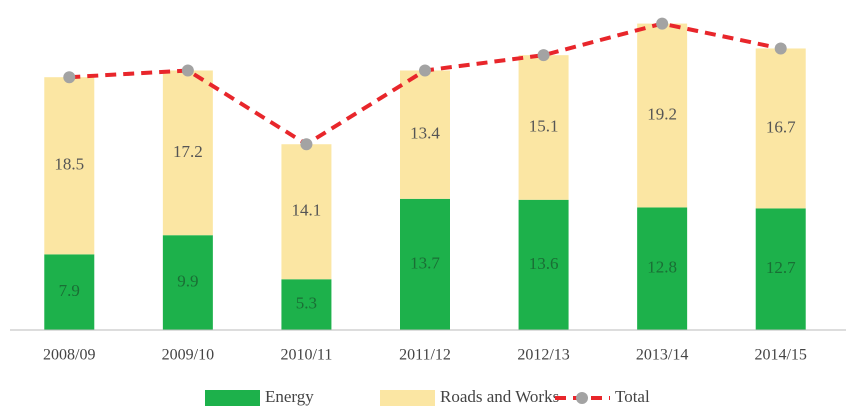 The image size is (856, 408). I want to click on x-tick-label: 2014/15, so click(780, 355).